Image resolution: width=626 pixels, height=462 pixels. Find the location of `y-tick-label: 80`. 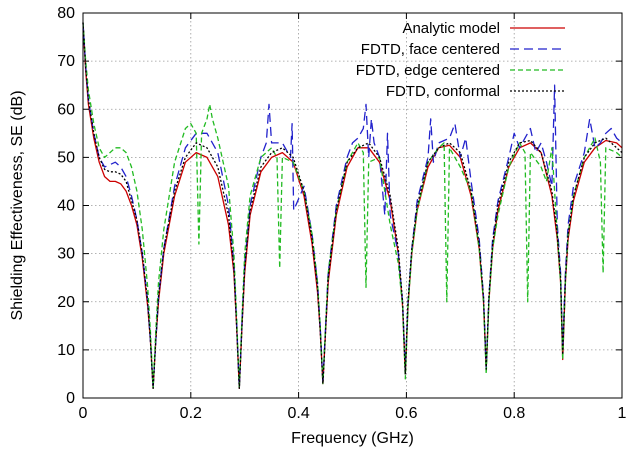

y-tick-label: 80 is located at coordinates (66, 13).